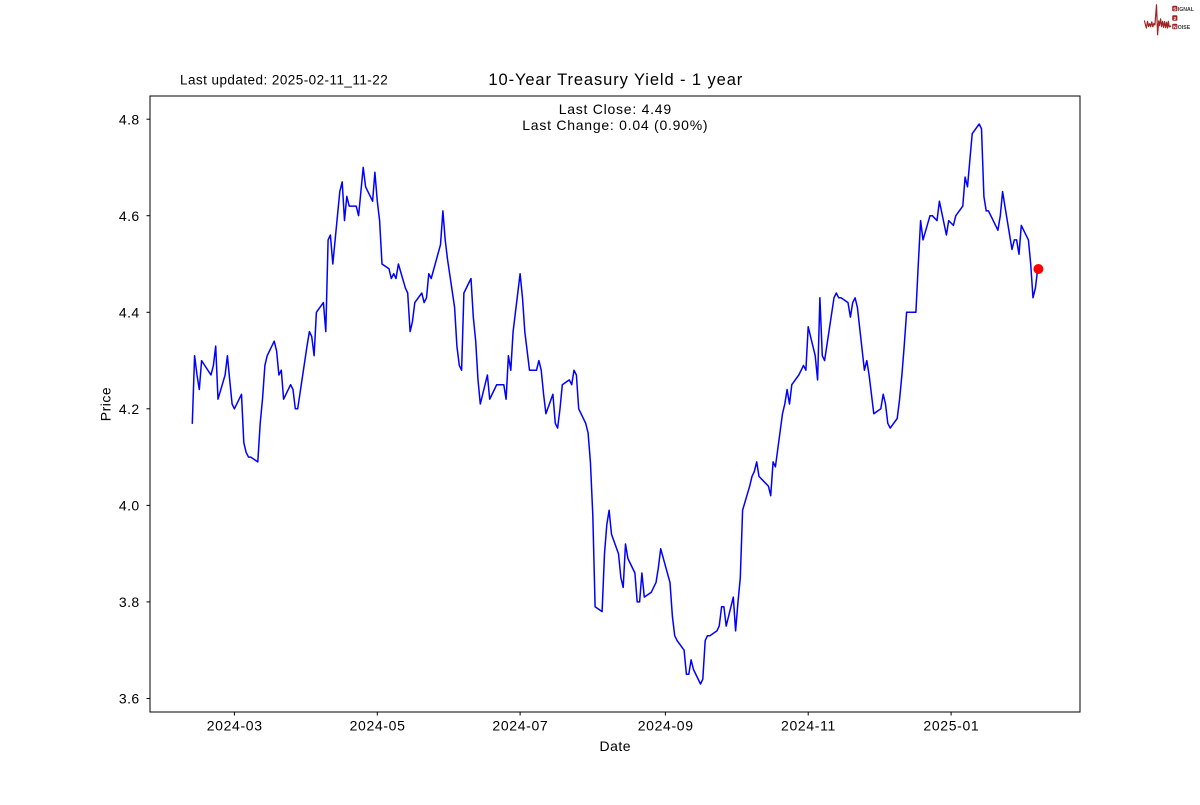  Describe the element at coordinates (616, 746) in the screenshot. I see `svg-text: Date` at that location.